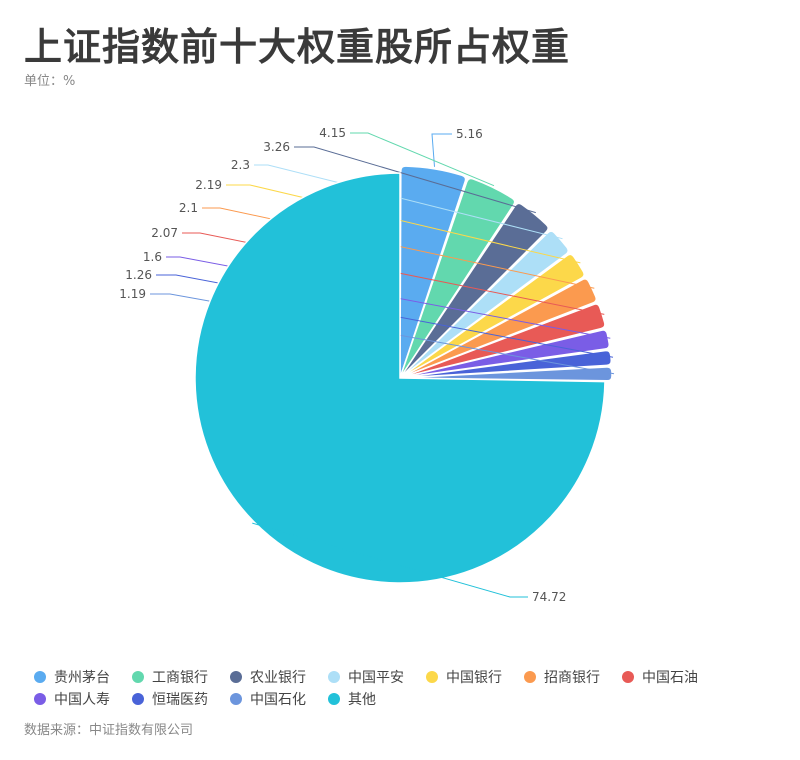 The width and height of the screenshot is (800, 760). What do you see at coordinates (297, 47) in the screenshot?
I see `chart-title: 上证指数前十大权重股所占权重` at bounding box center [297, 47].